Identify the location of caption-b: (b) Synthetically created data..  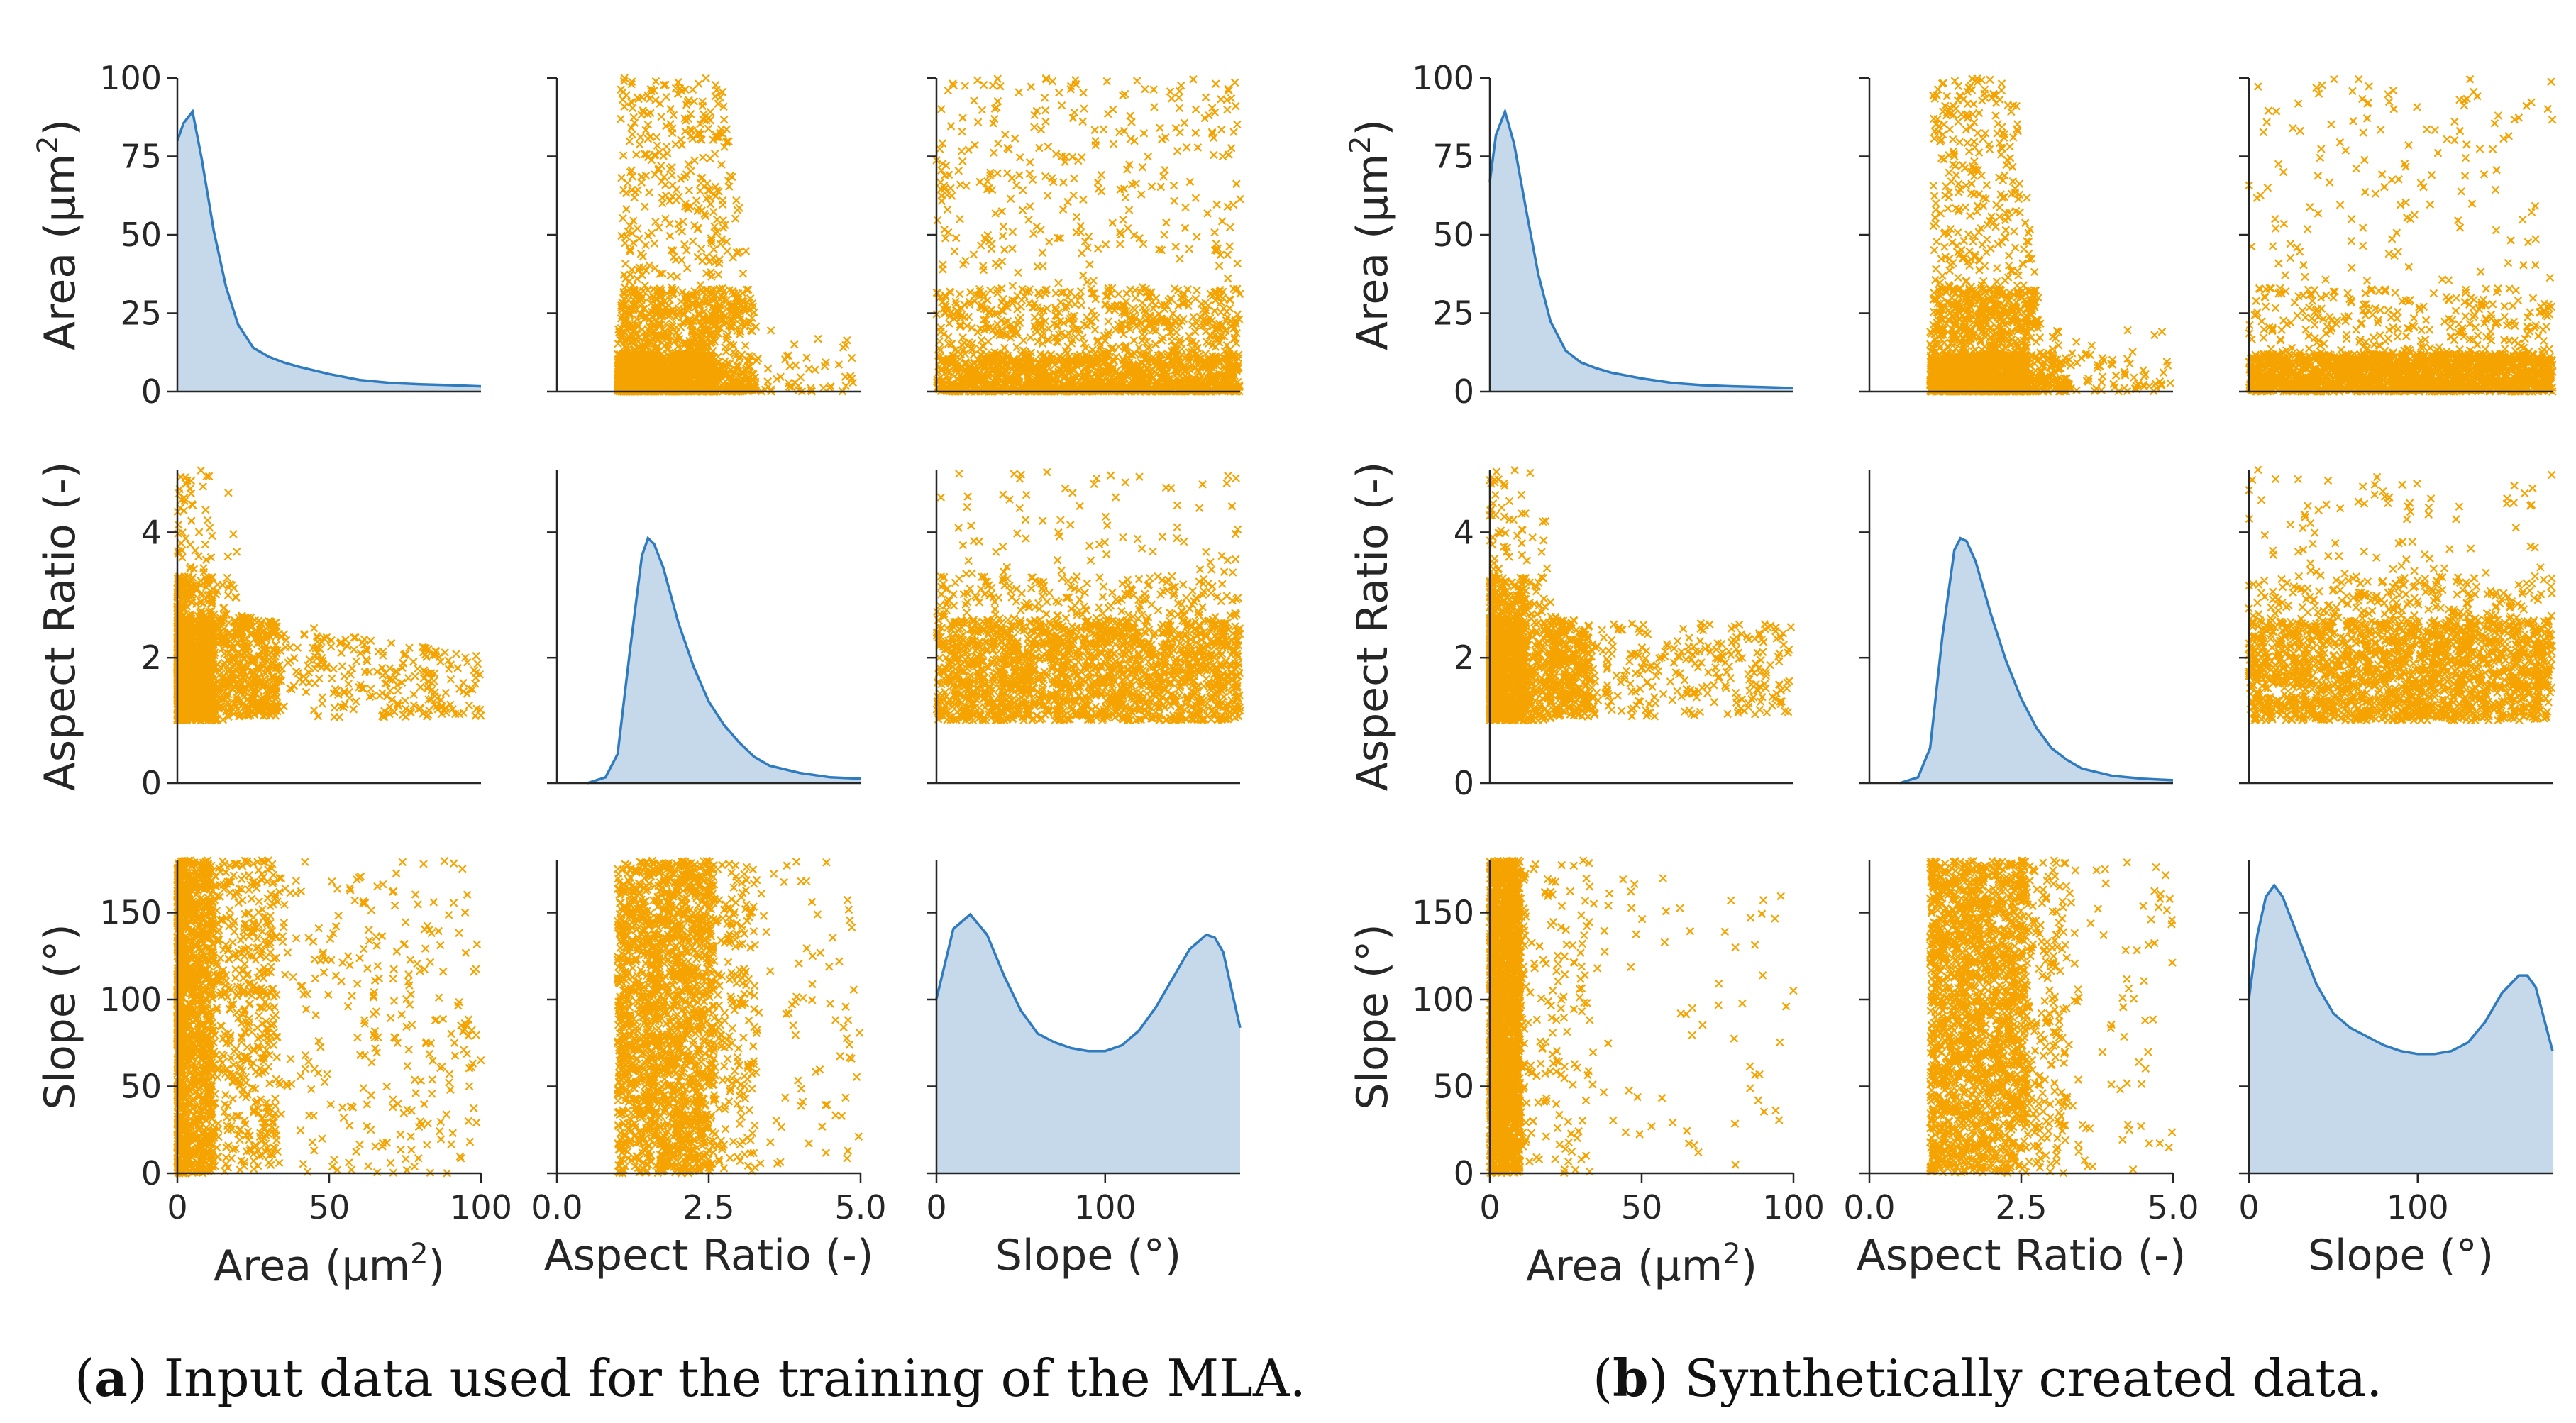
(1988, 1378).